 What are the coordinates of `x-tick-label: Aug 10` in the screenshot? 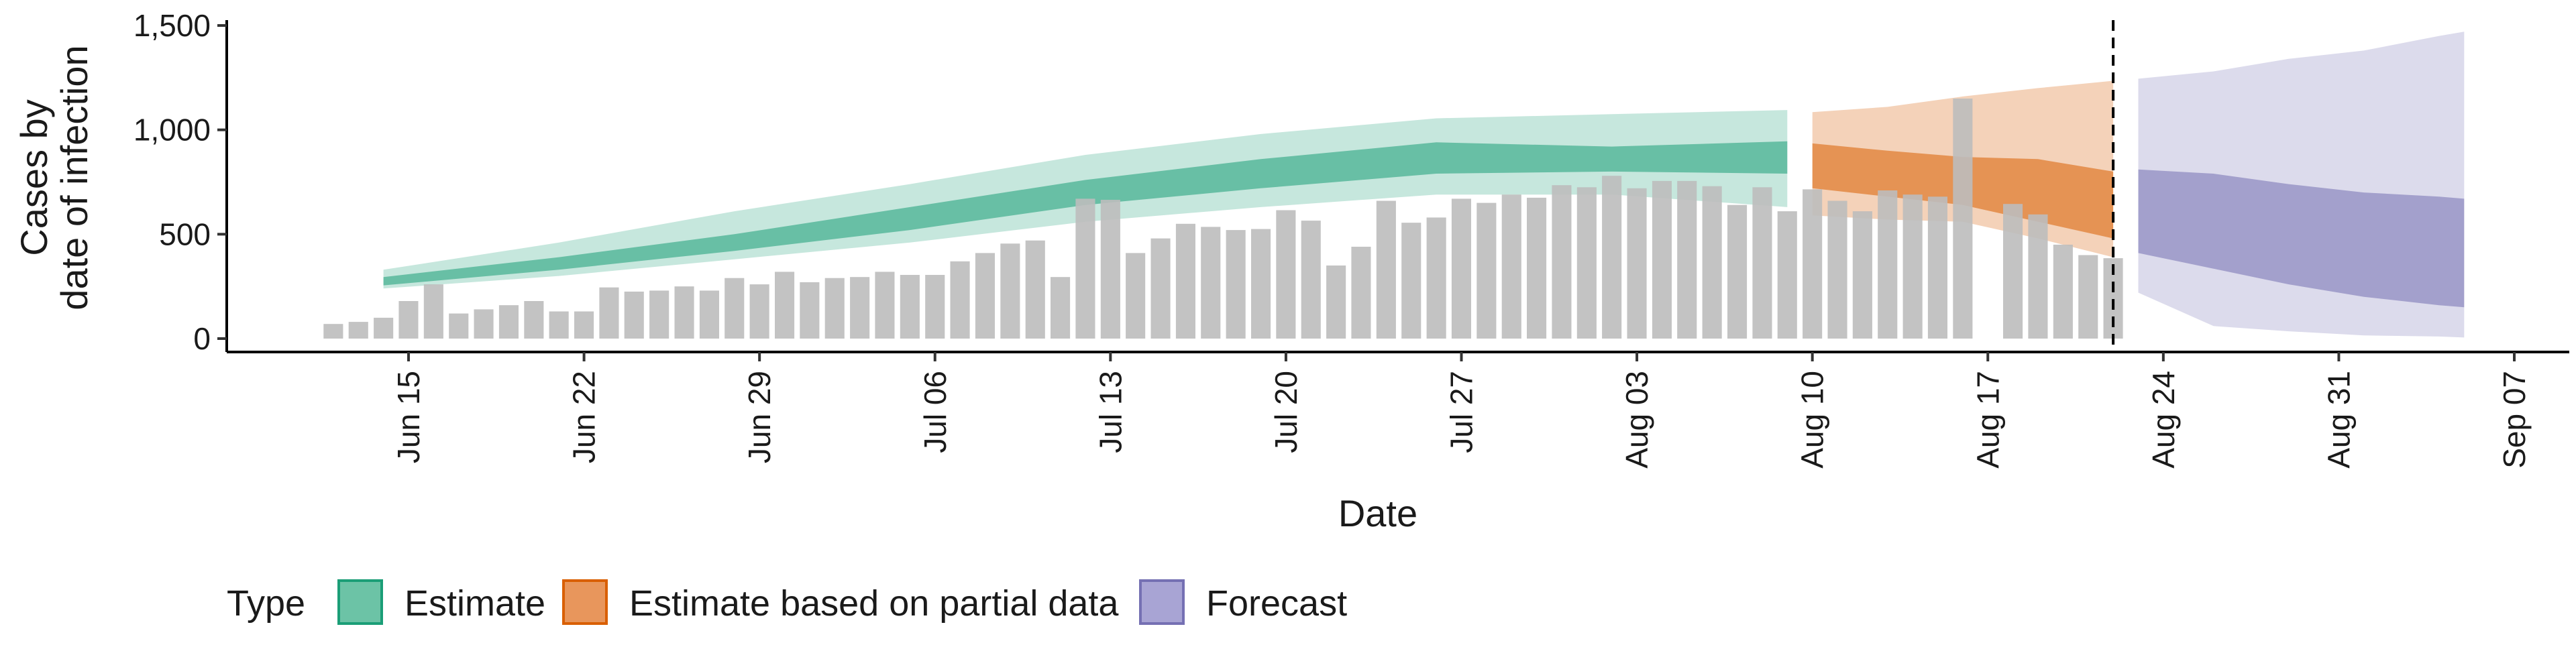 It's located at (1812, 420).